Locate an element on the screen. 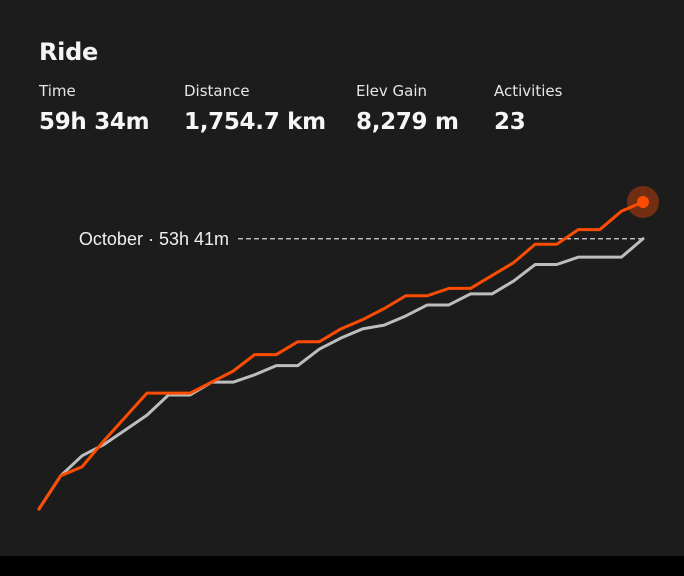 This screenshot has height=576, width=684. stat-elev-gain-value: 8,279 m is located at coordinates (407, 122).